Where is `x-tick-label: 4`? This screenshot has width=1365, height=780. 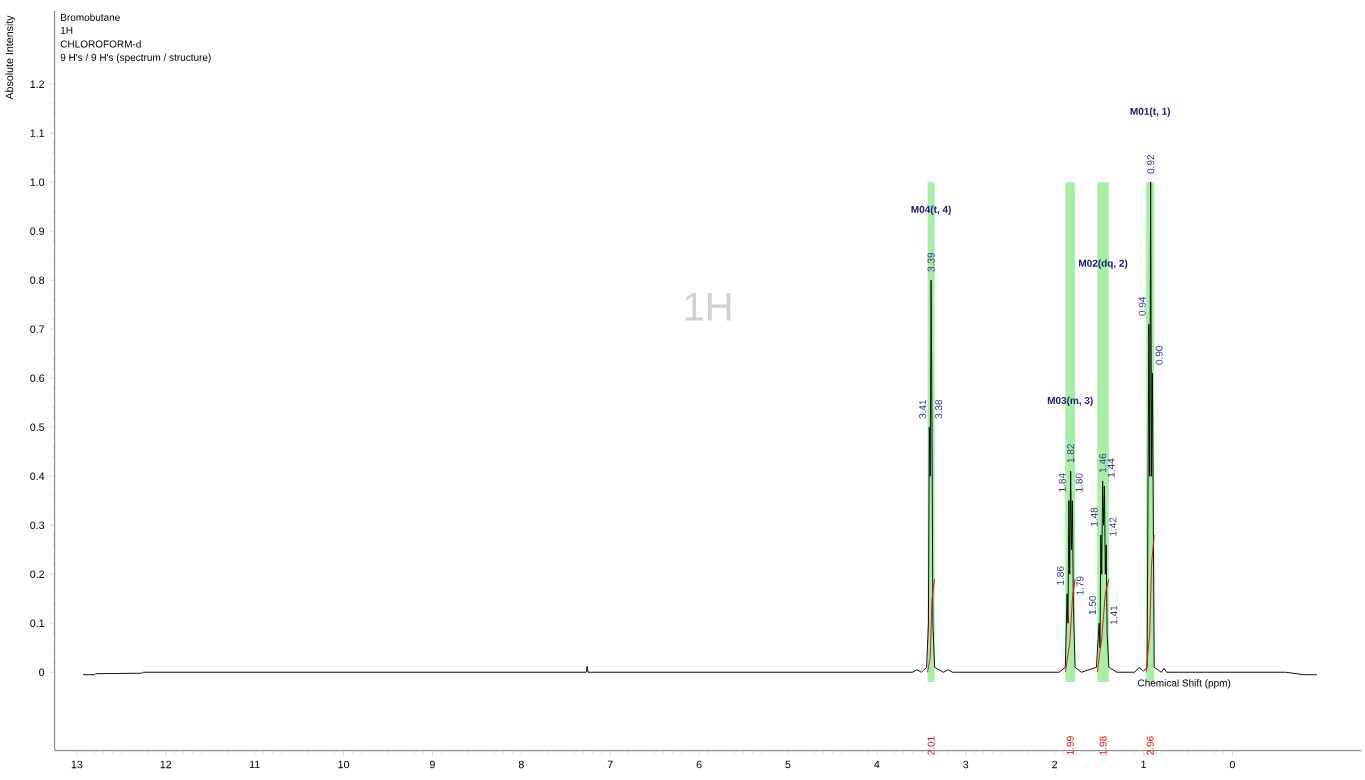 x-tick-label: 4 is located at coordinates (877, 764).